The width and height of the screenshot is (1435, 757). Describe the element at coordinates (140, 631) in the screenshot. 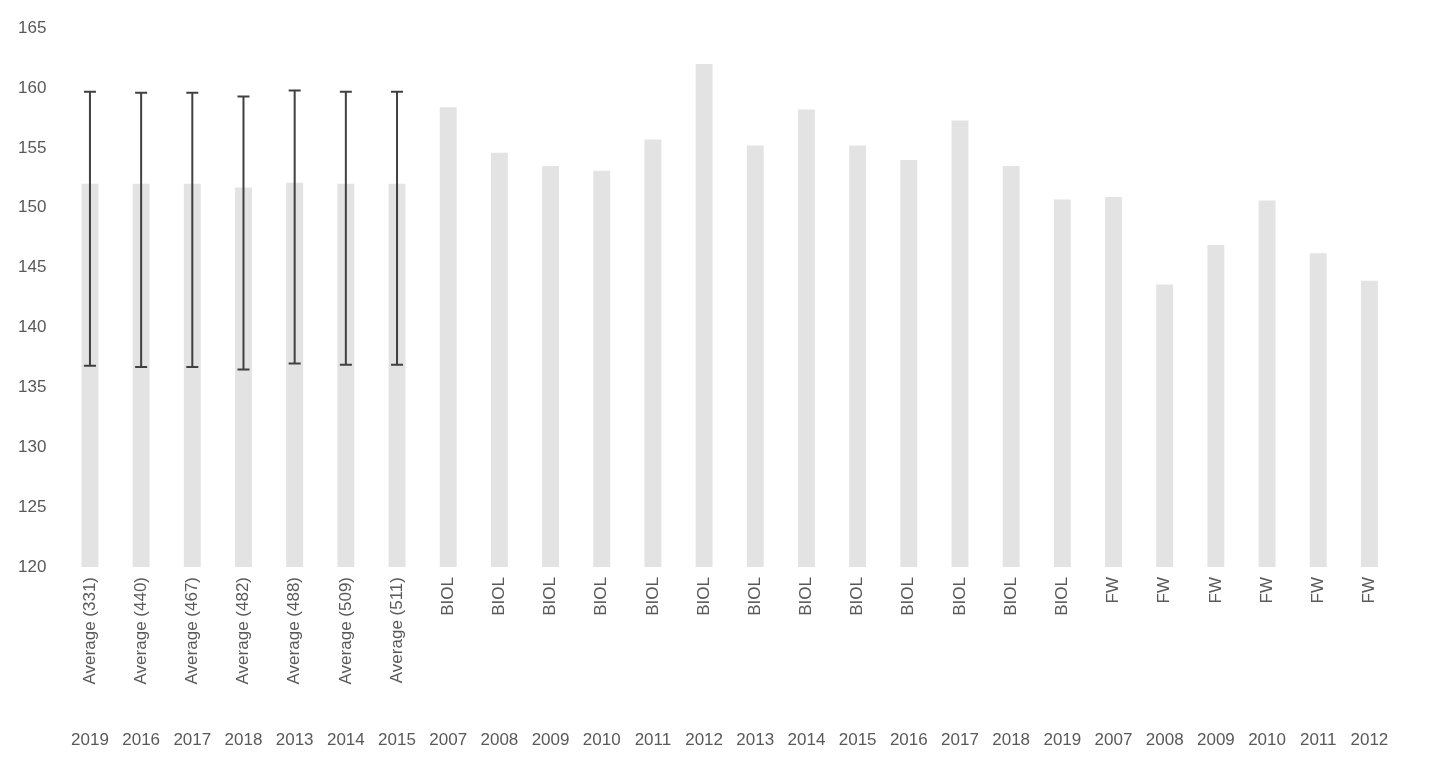

I see `x-tick-label: Average (440)` at that location.